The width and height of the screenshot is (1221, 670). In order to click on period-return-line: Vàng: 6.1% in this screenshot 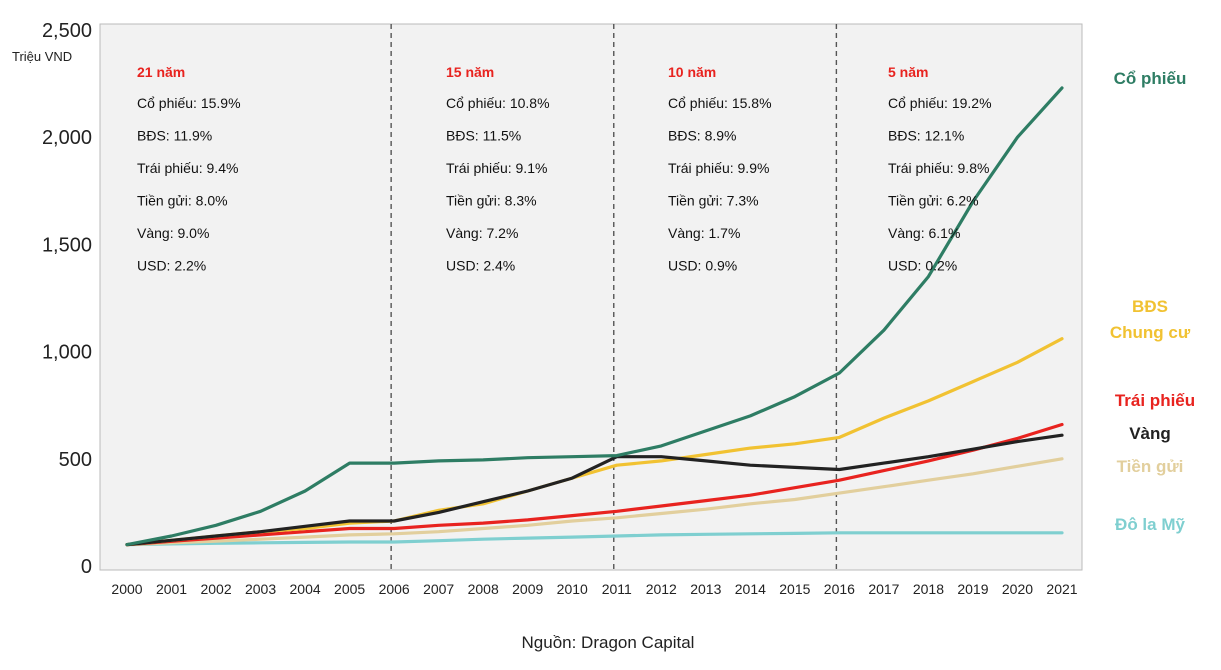, I will do `click(924, 233)`.